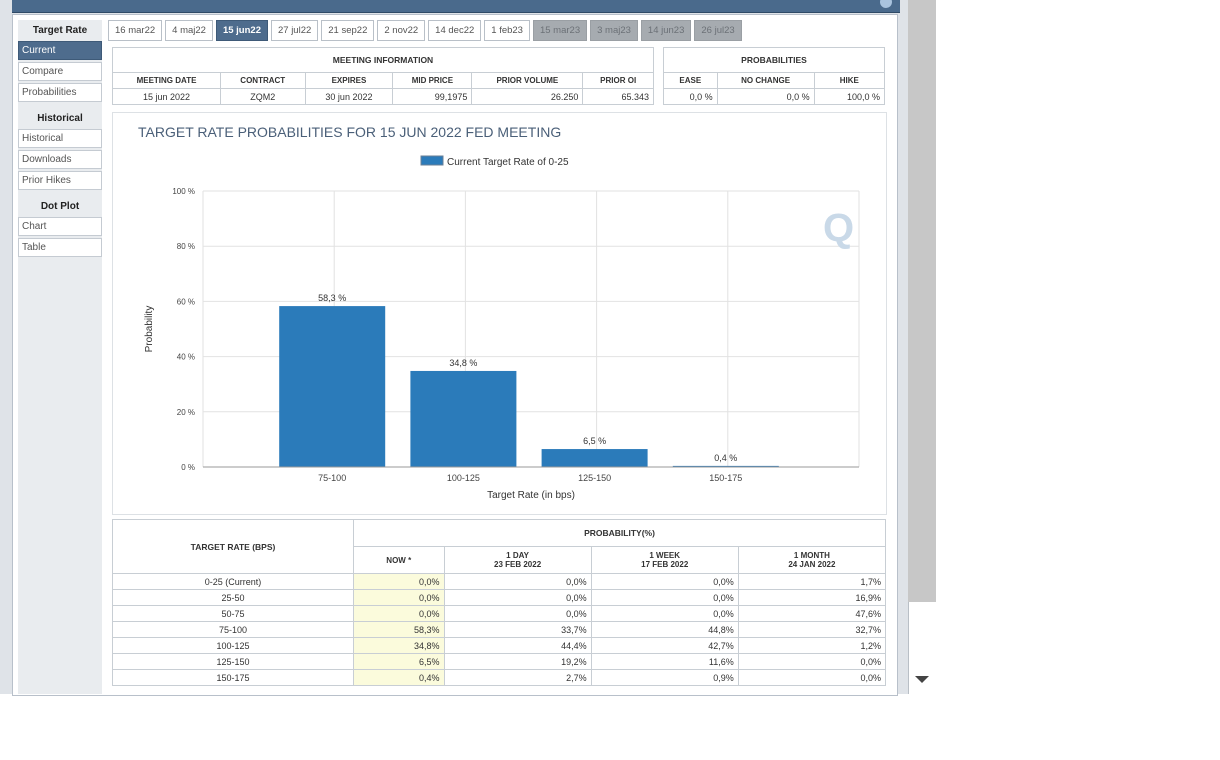 The image size is (1220, 760). I want to click on legend-label: Current Target Rate of 0-25, so click(508, 162).